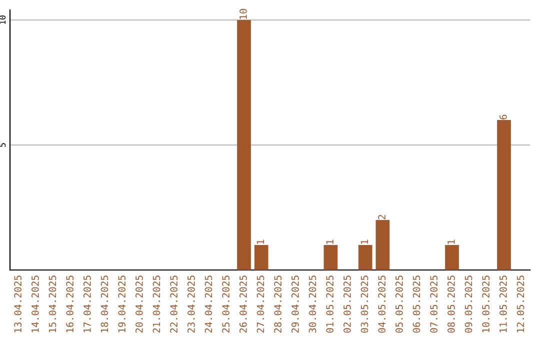 The image size is (540, 340). Describe the element at coordinates (278, 304) in the screenshot. I see `x-tick-label: 28.04.2025` at that location.